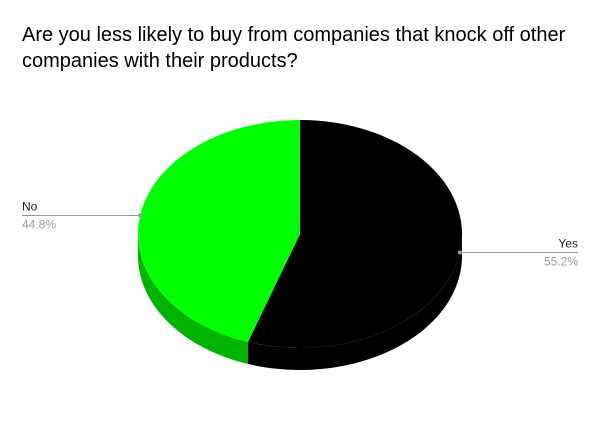 The image size is (600, 430). I want to click on slice, so click(219, 231).